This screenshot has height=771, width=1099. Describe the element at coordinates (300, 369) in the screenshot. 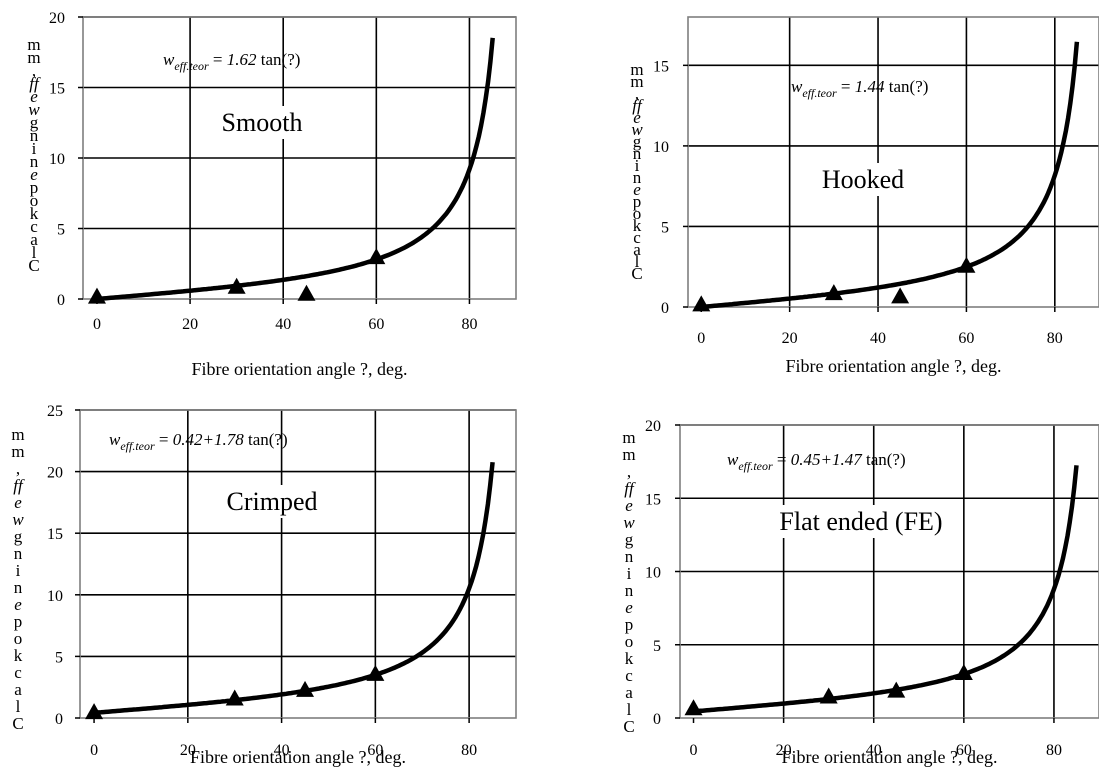

I see `x-axis-label: Fibre orientation angle ?, deg.` at that location.